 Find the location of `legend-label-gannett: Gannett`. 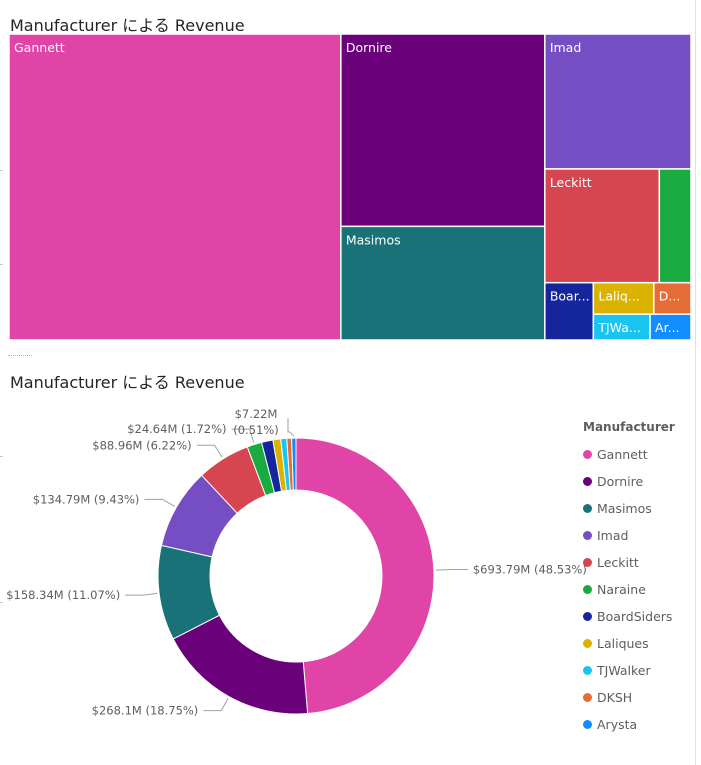

legend-label-gannett: Gannett is located at coordinates (622, 454).